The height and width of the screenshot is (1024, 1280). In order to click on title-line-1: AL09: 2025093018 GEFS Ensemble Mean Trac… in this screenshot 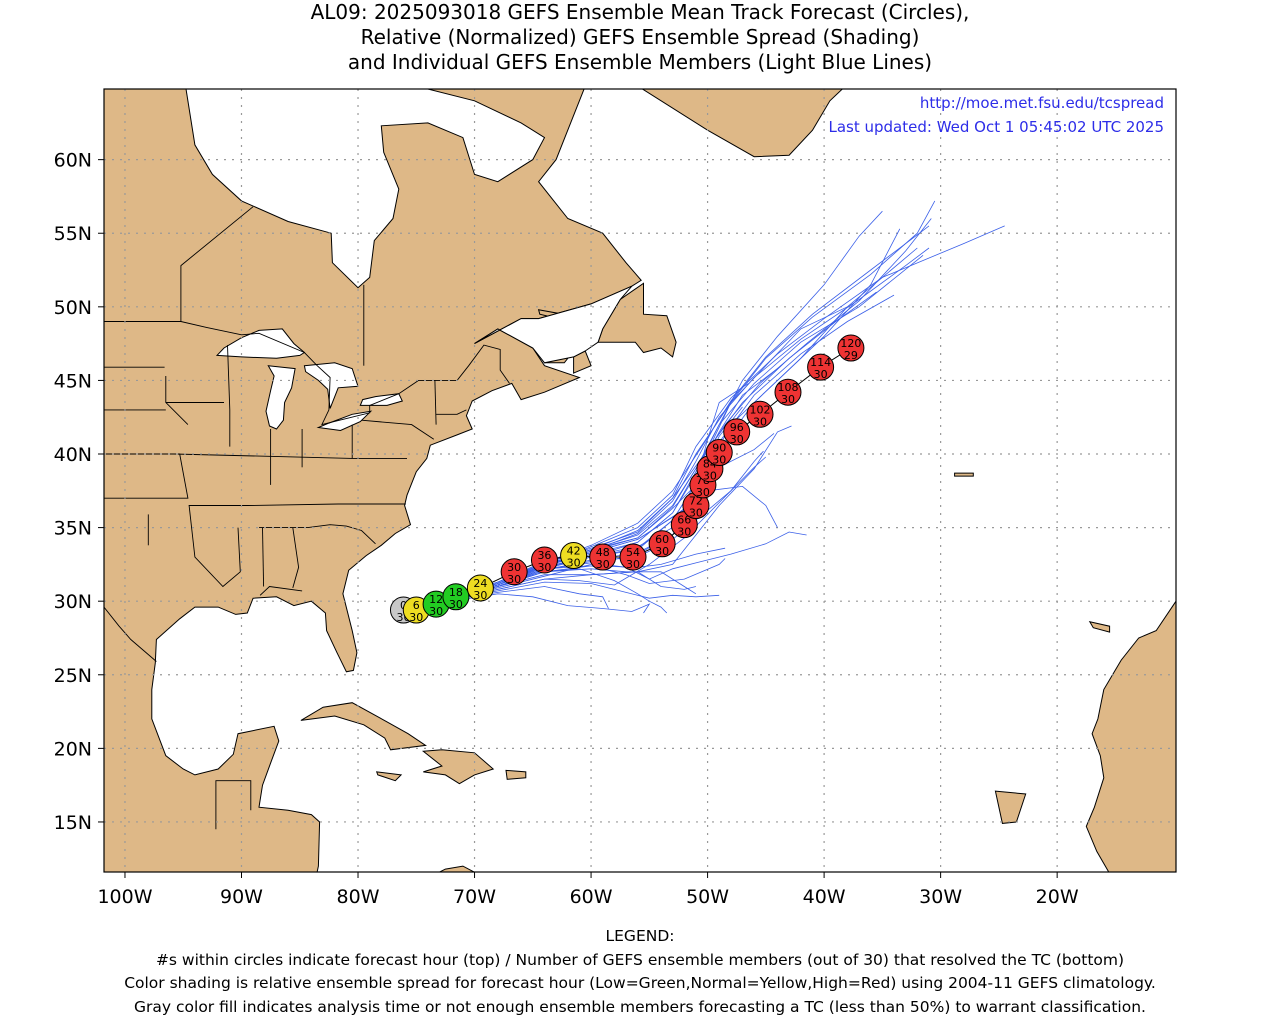, I will do `click(640, 12)`.